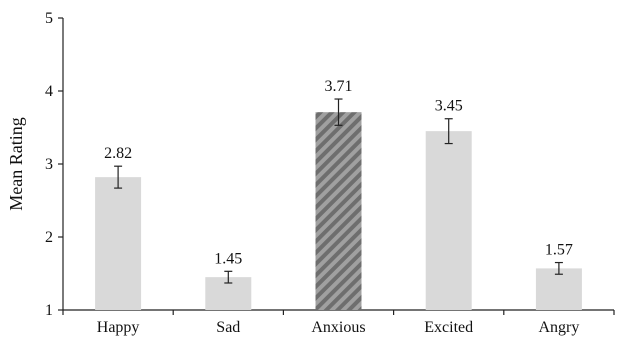 Image resolution: width=619 pixels, height=340 pixels. I want to click on category-label: Sad, so click(228, 327).